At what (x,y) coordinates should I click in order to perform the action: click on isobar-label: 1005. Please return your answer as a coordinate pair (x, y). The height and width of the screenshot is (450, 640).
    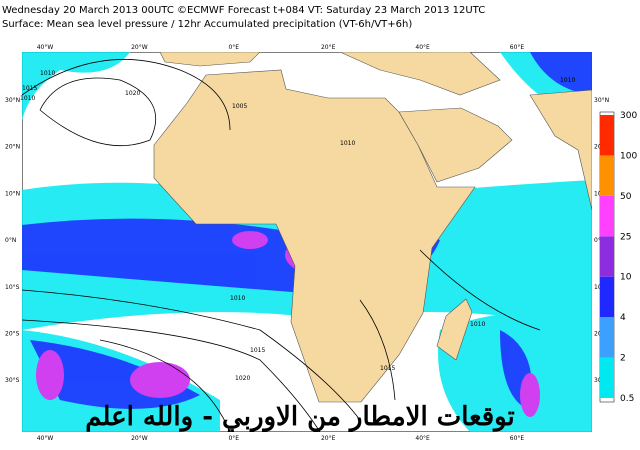
    Looking at the image, I should click on (239, 106).